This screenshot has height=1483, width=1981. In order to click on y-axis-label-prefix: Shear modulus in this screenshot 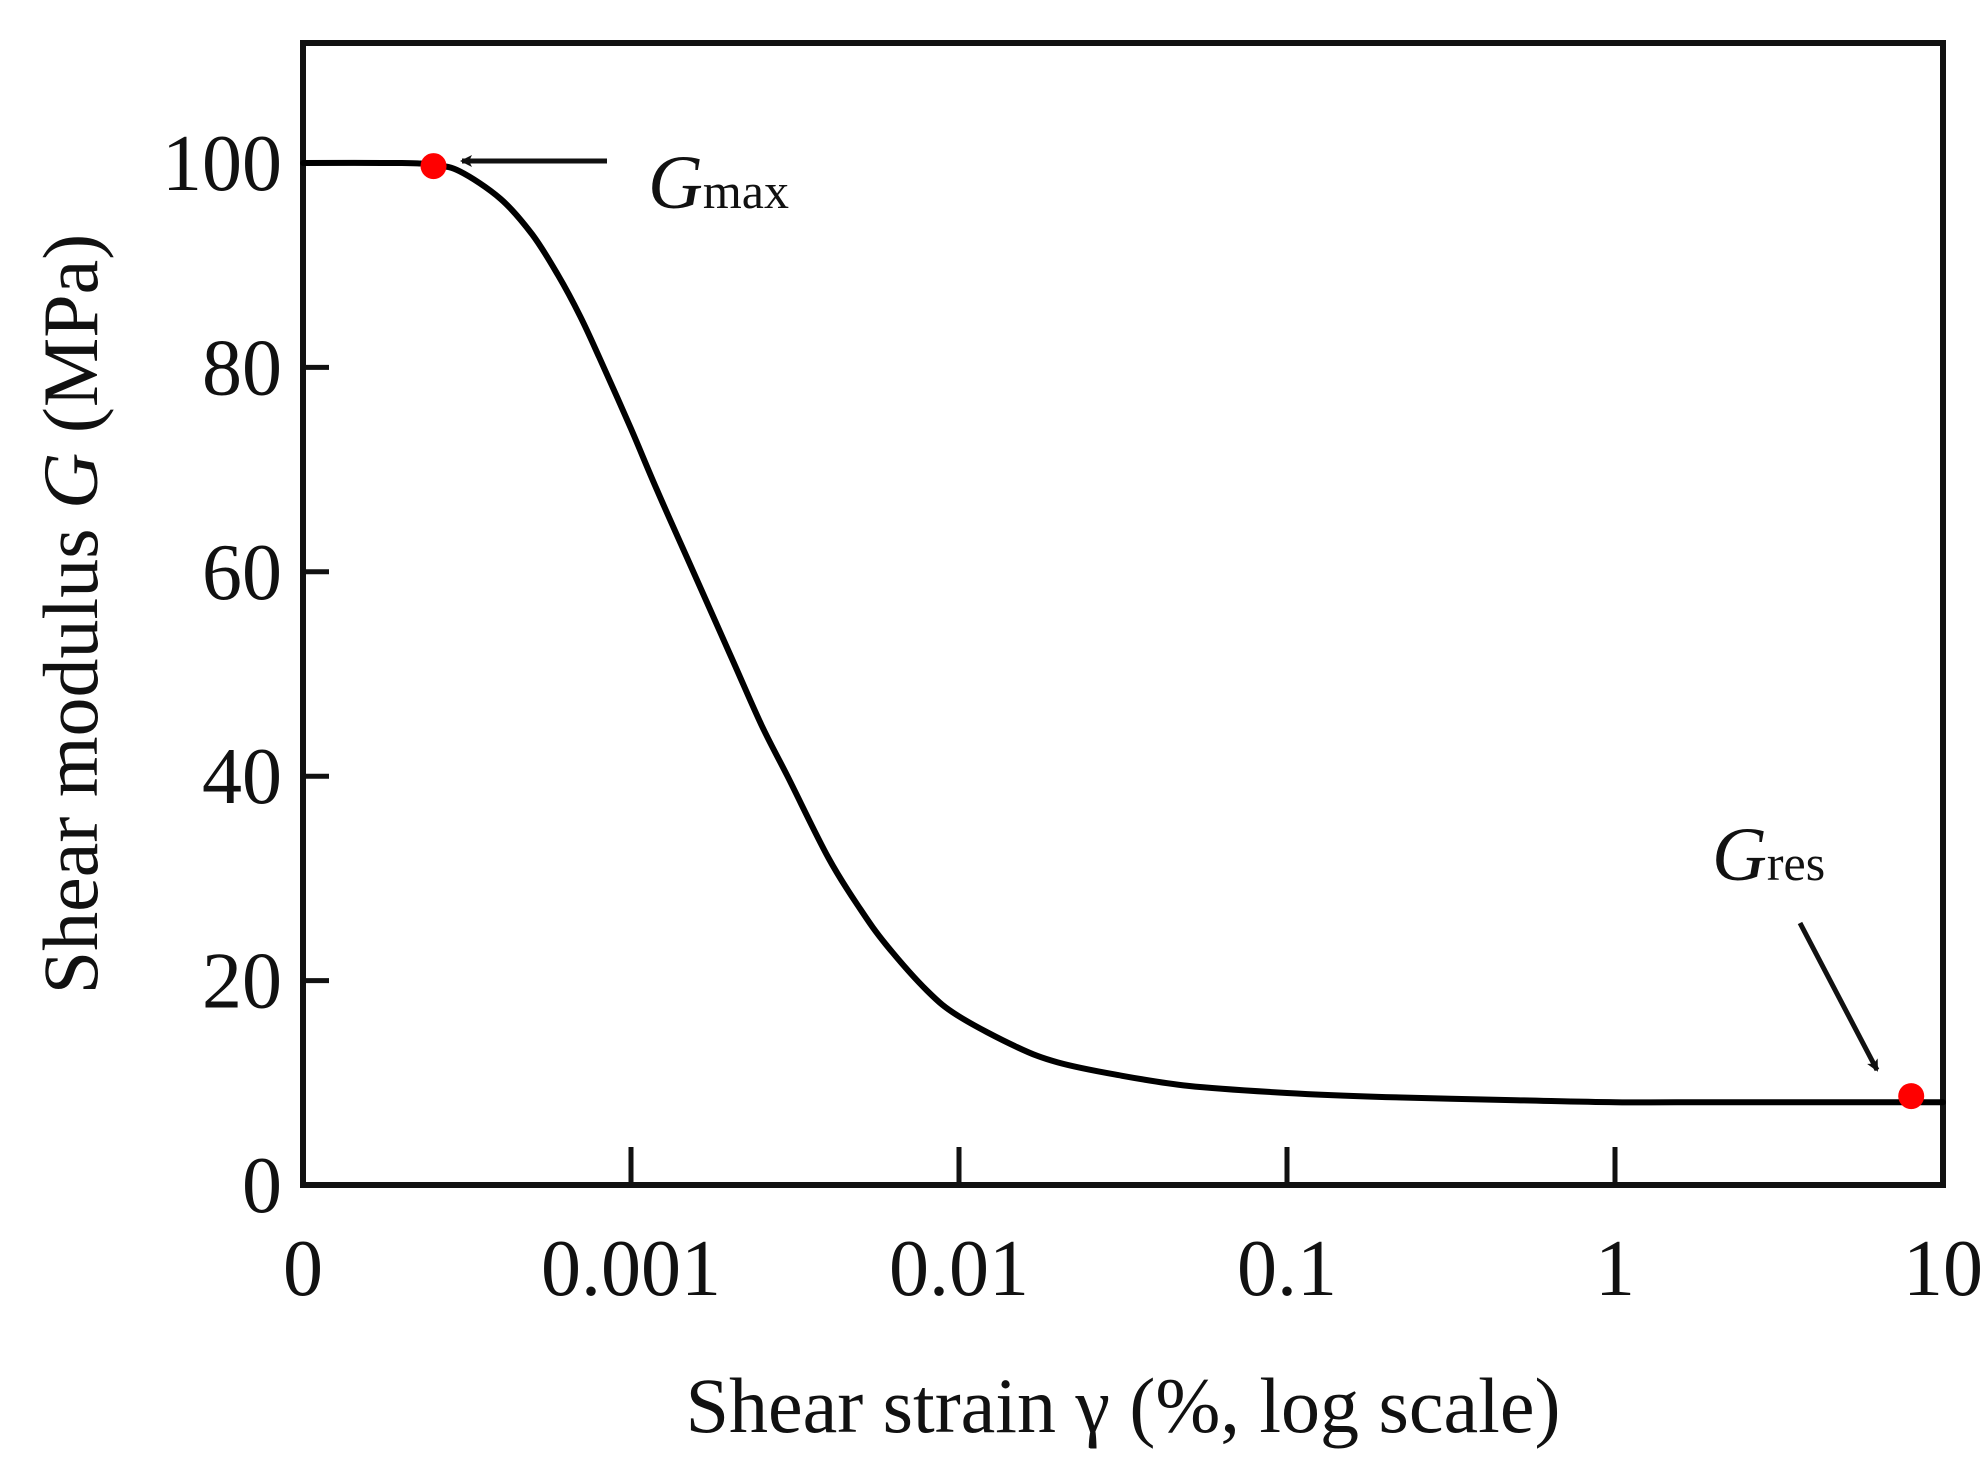, I will do `click(70, 751)`.